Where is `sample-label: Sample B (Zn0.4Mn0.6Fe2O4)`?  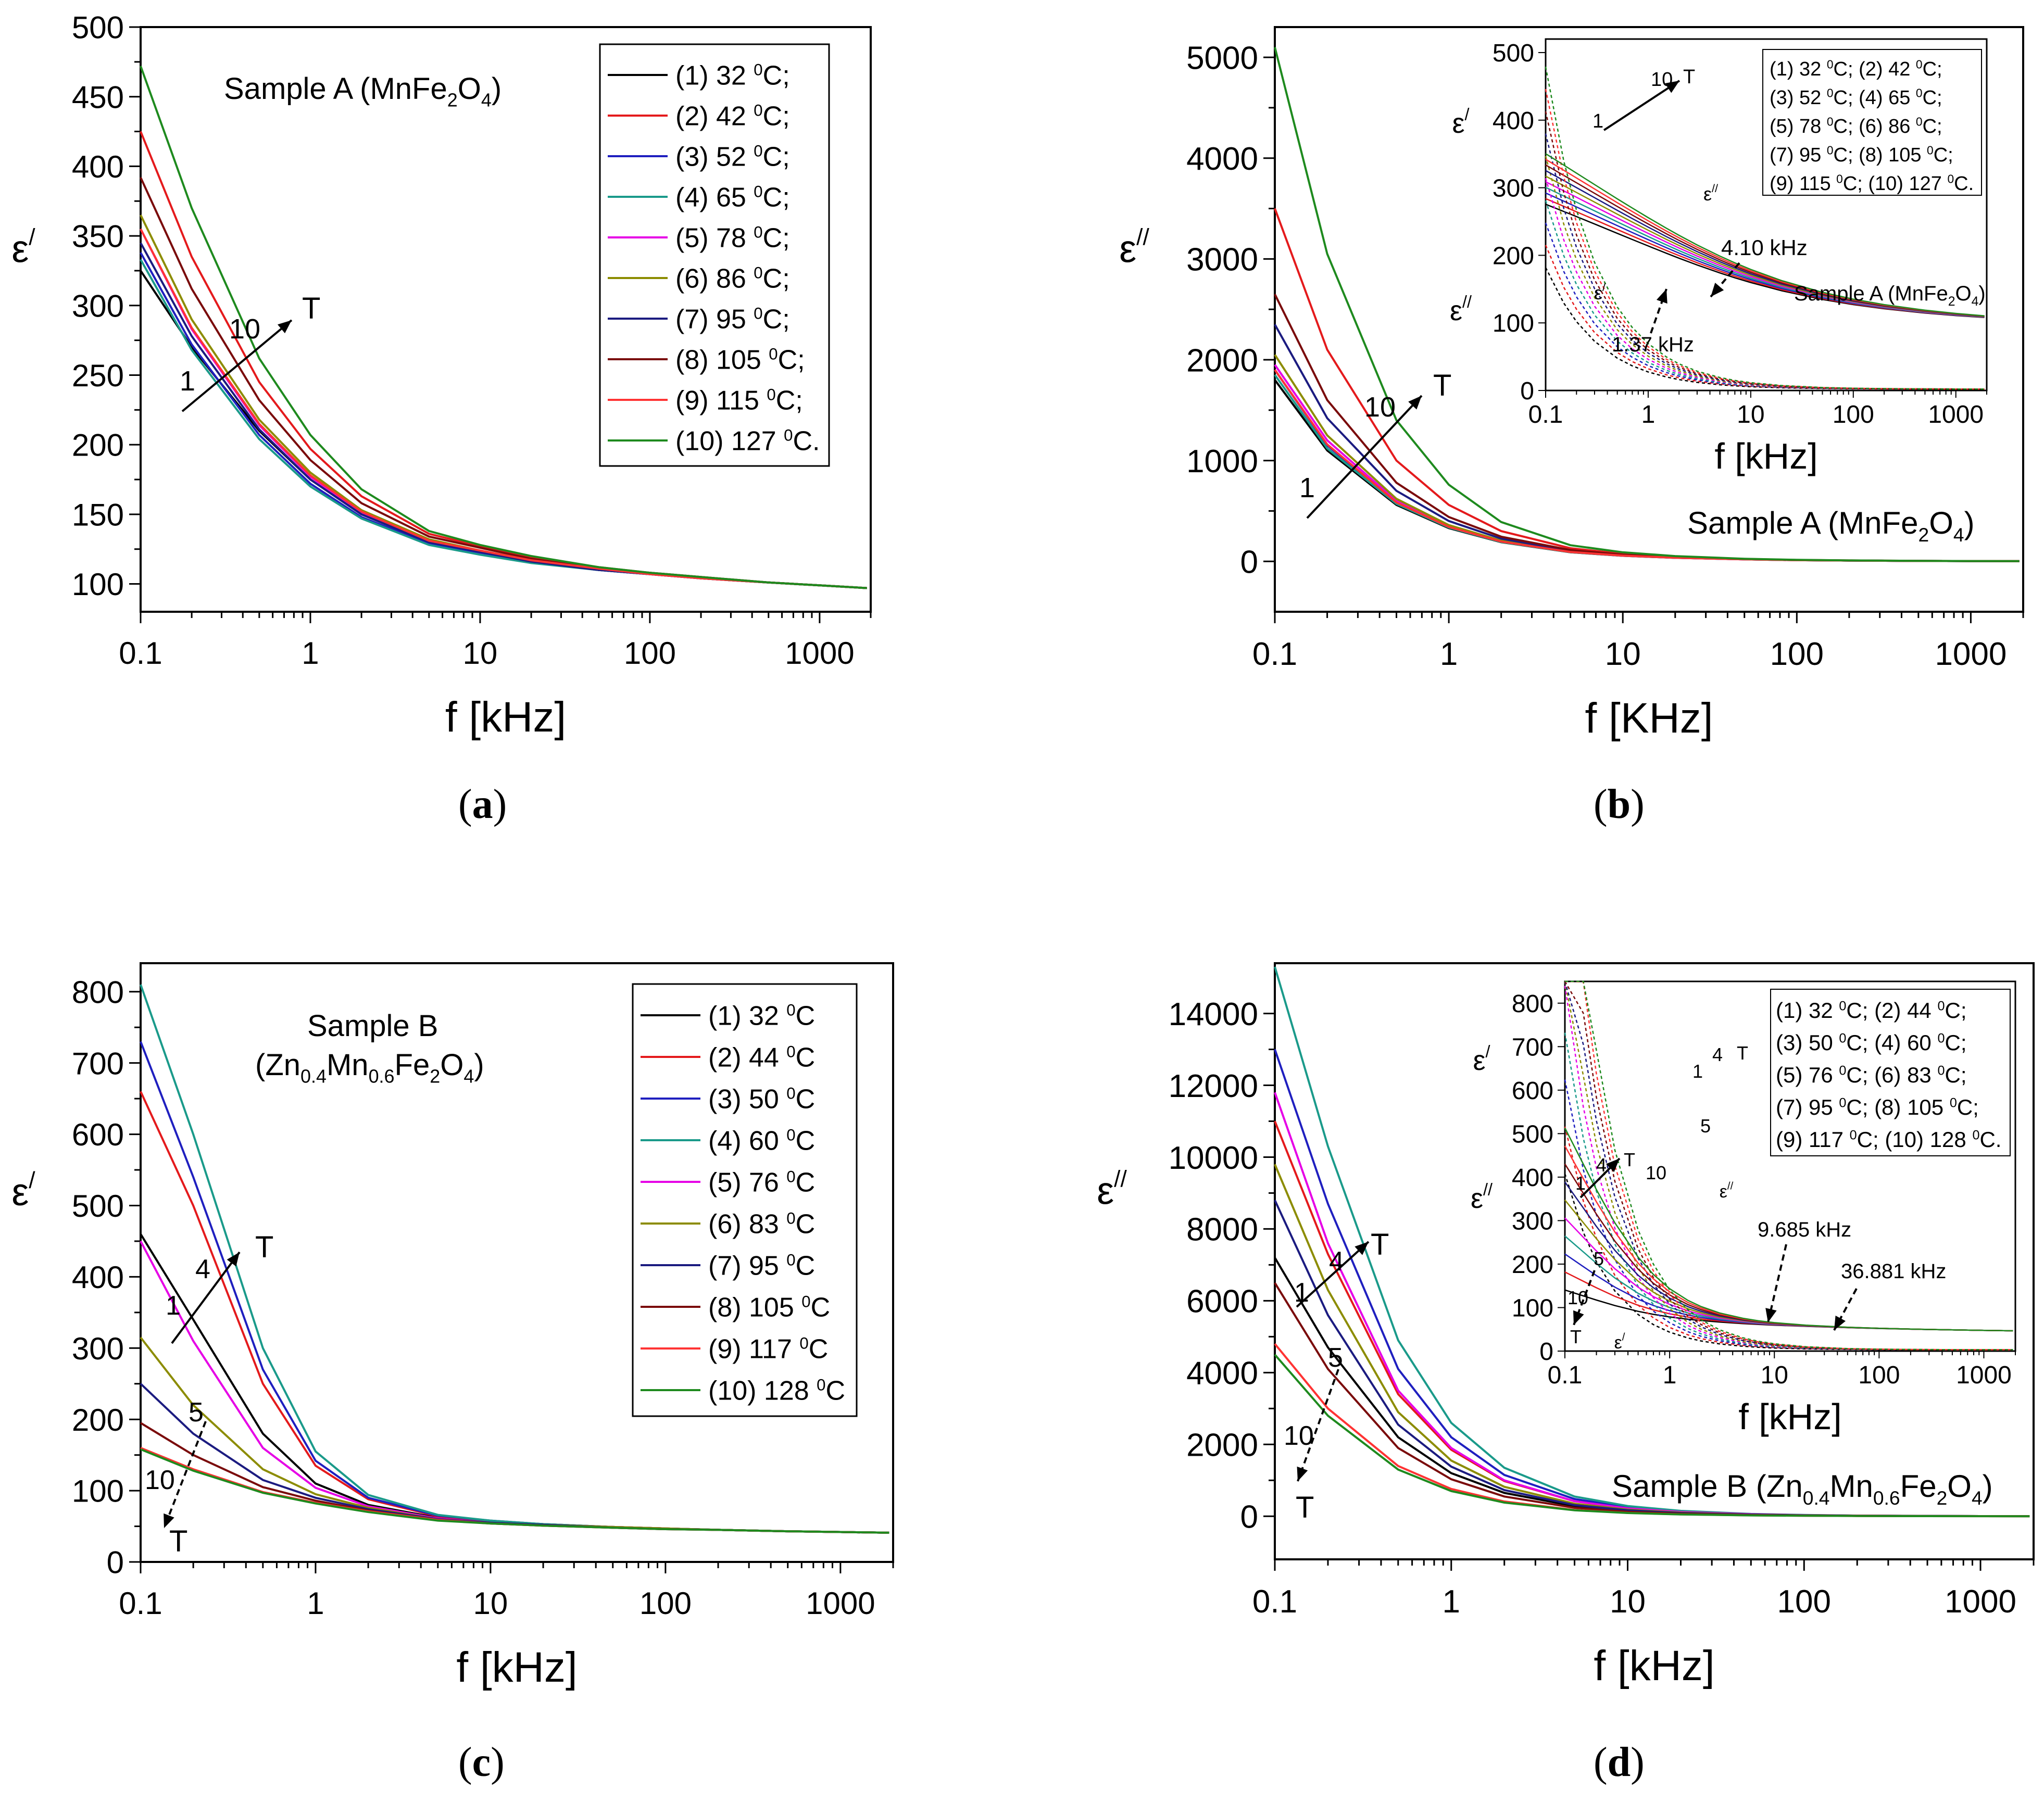
sample-label: Sample B (Zn0.4Mn0.6Fe2O4) is located at coordinates (1802, 1489).